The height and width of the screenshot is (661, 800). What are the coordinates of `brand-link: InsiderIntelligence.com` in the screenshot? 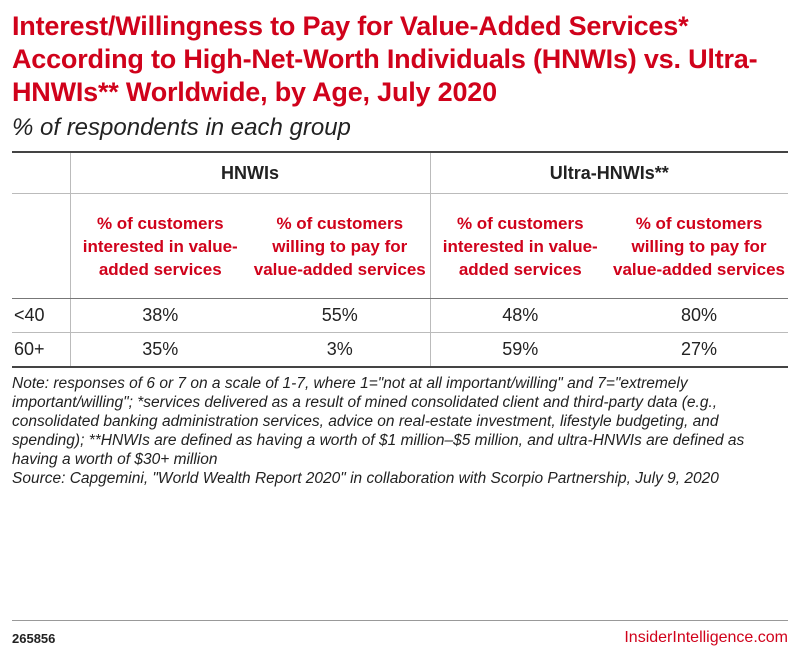 It's located at (706, 637).